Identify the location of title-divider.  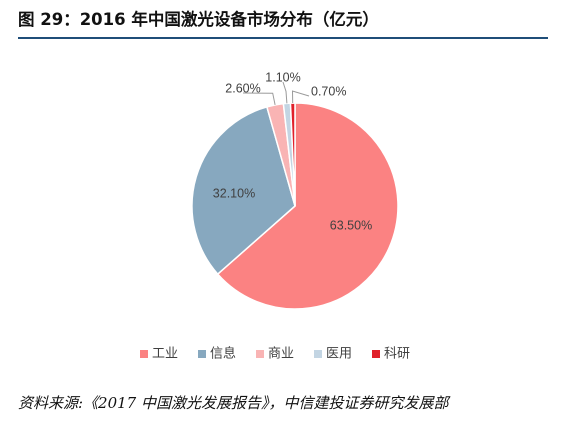
(283, 38).